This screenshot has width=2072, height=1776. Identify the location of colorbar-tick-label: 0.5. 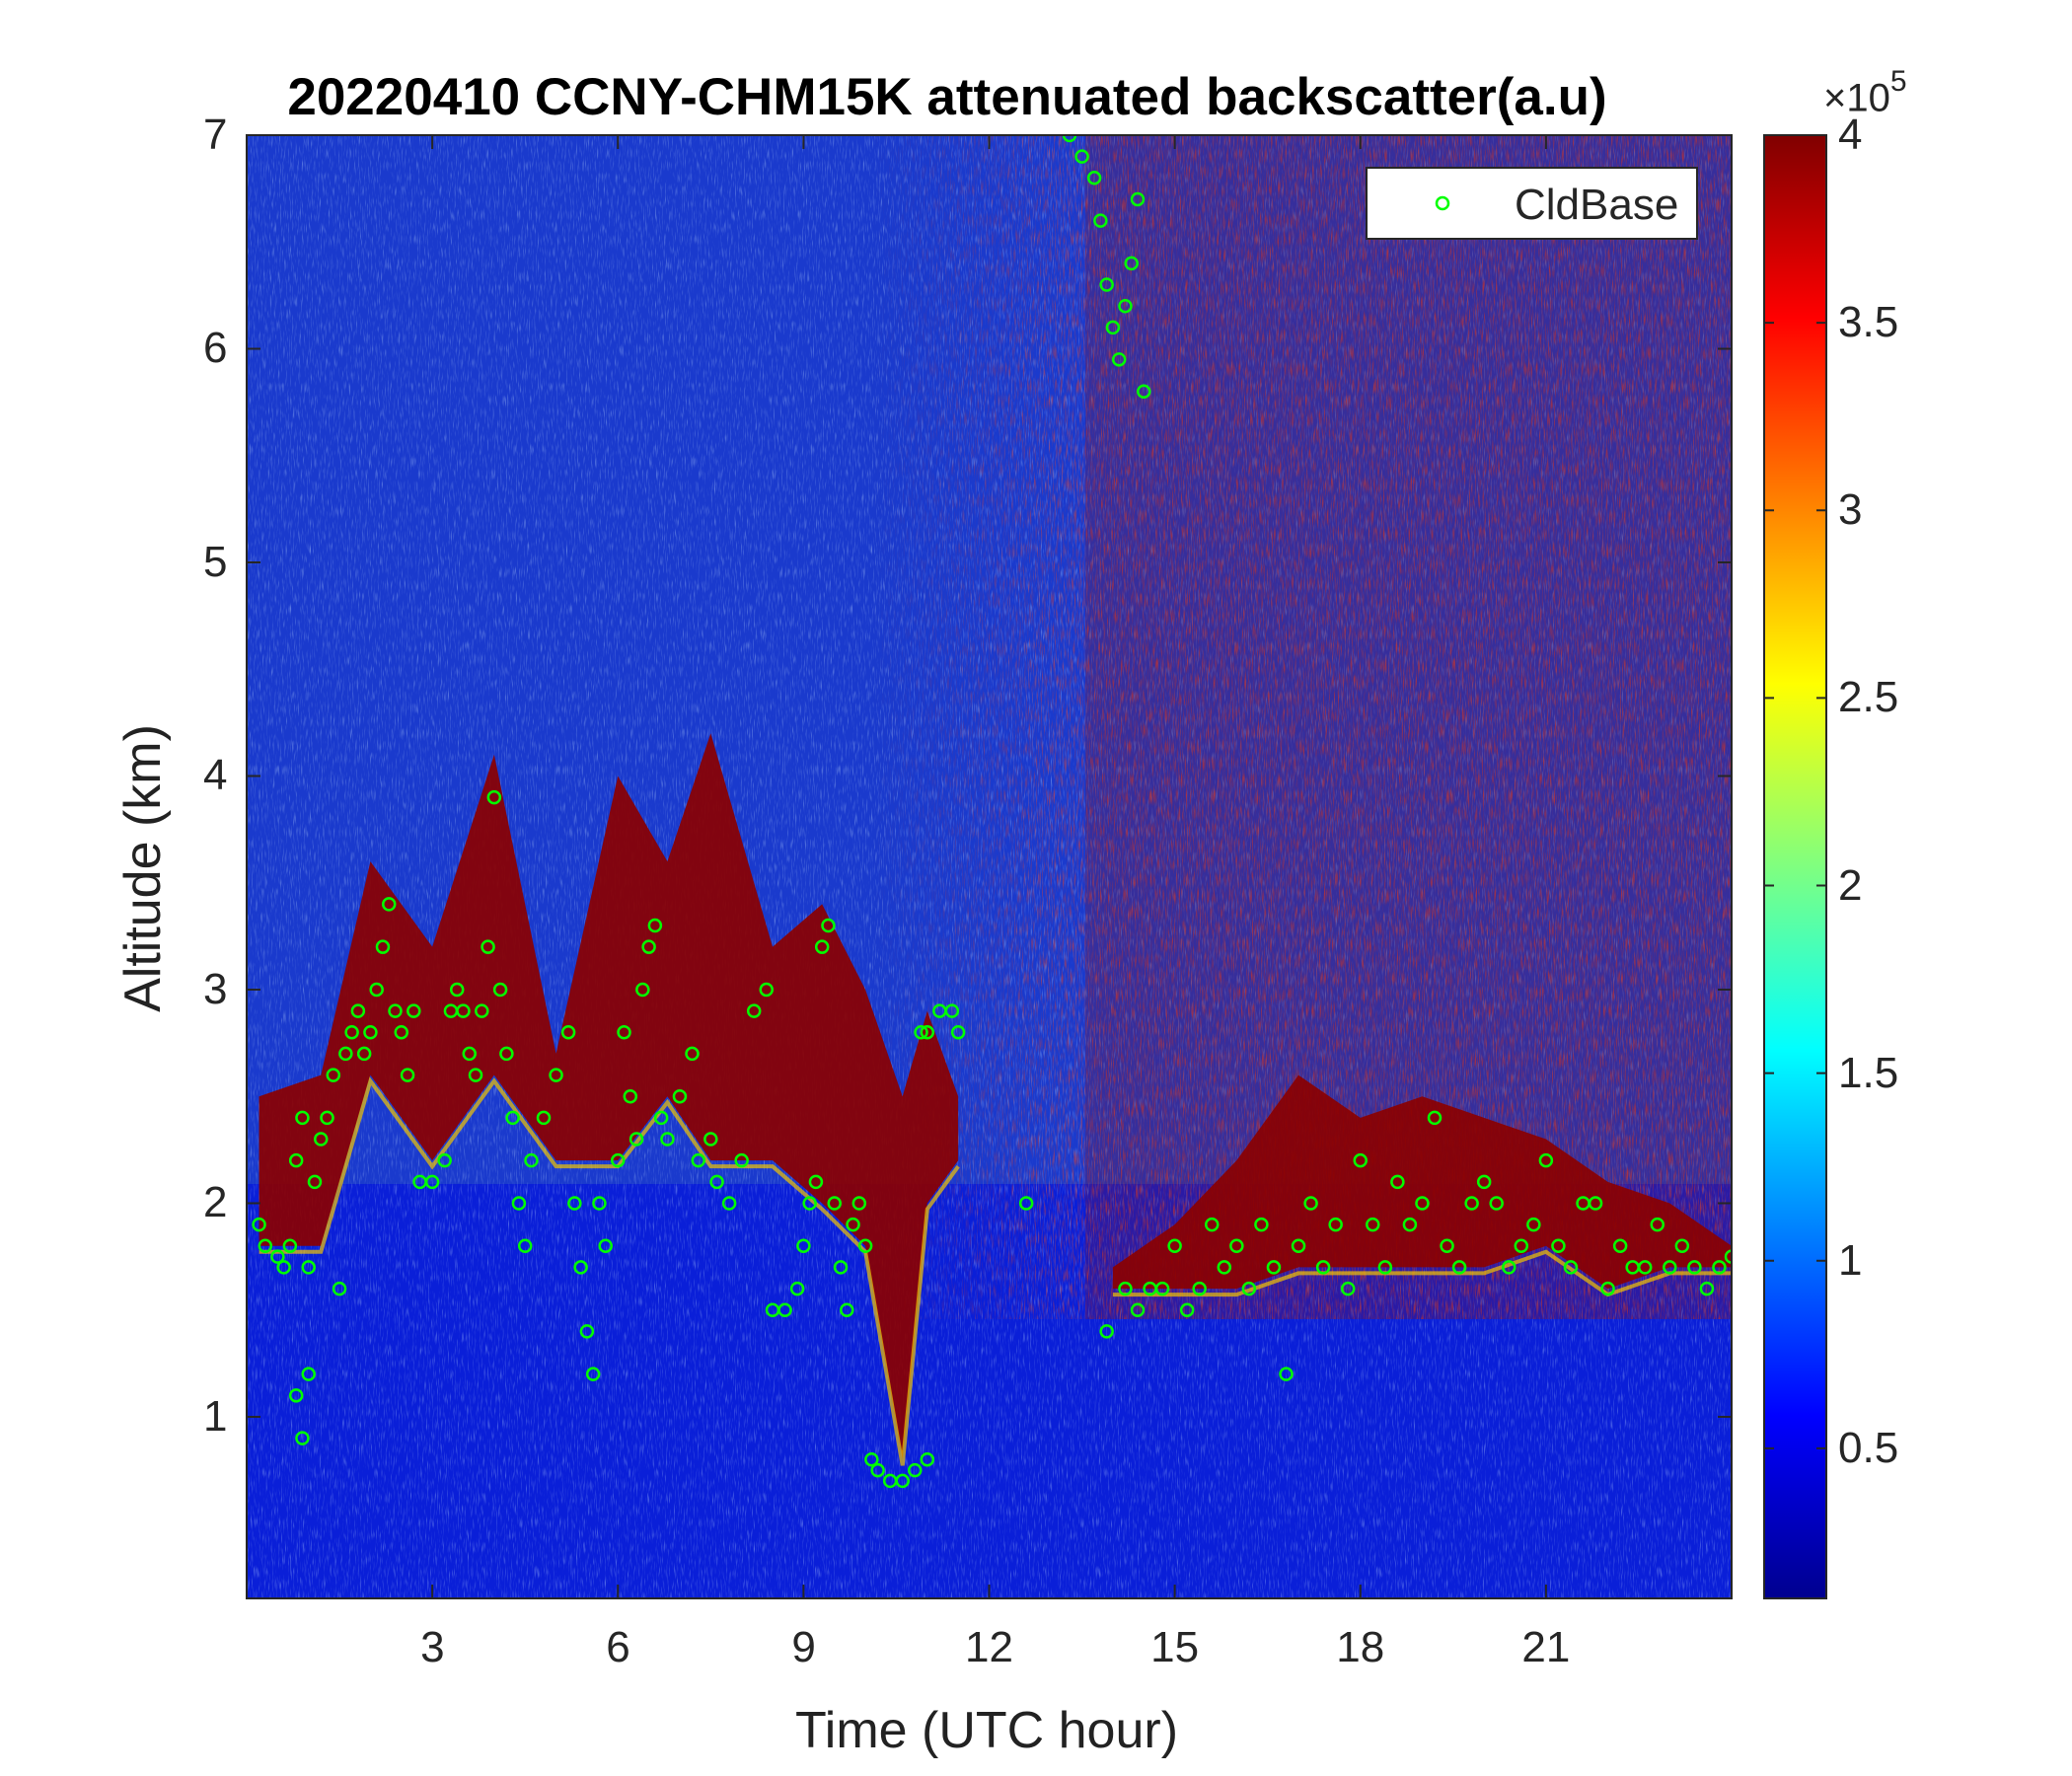
(1869, 1447).